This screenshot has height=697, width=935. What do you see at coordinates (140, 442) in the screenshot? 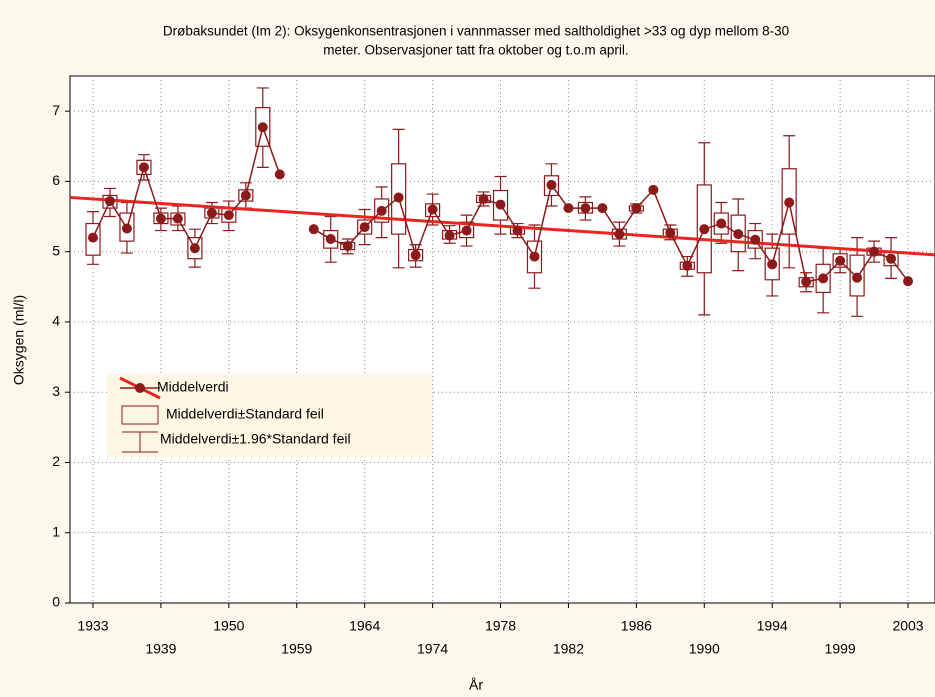
I see `legend-whisker-symbol` at bounding box center [140, 442].